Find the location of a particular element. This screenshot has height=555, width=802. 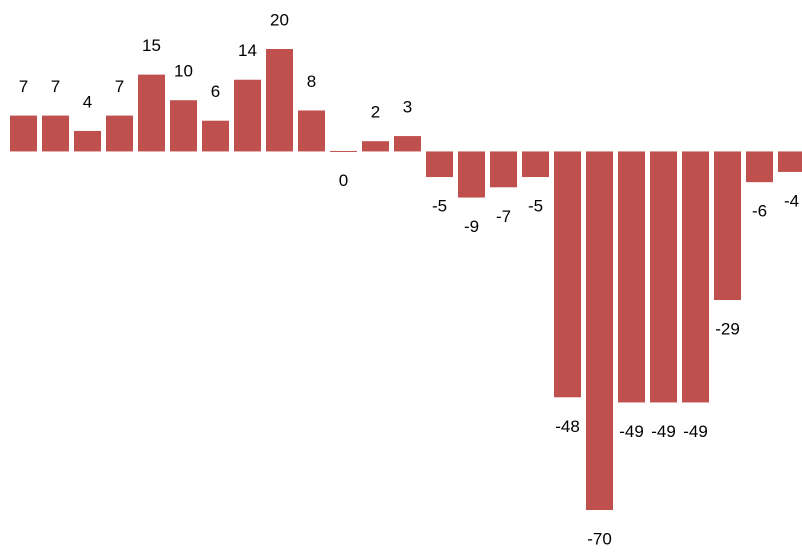

data-label: -7 is located at coordinates (503, 216).